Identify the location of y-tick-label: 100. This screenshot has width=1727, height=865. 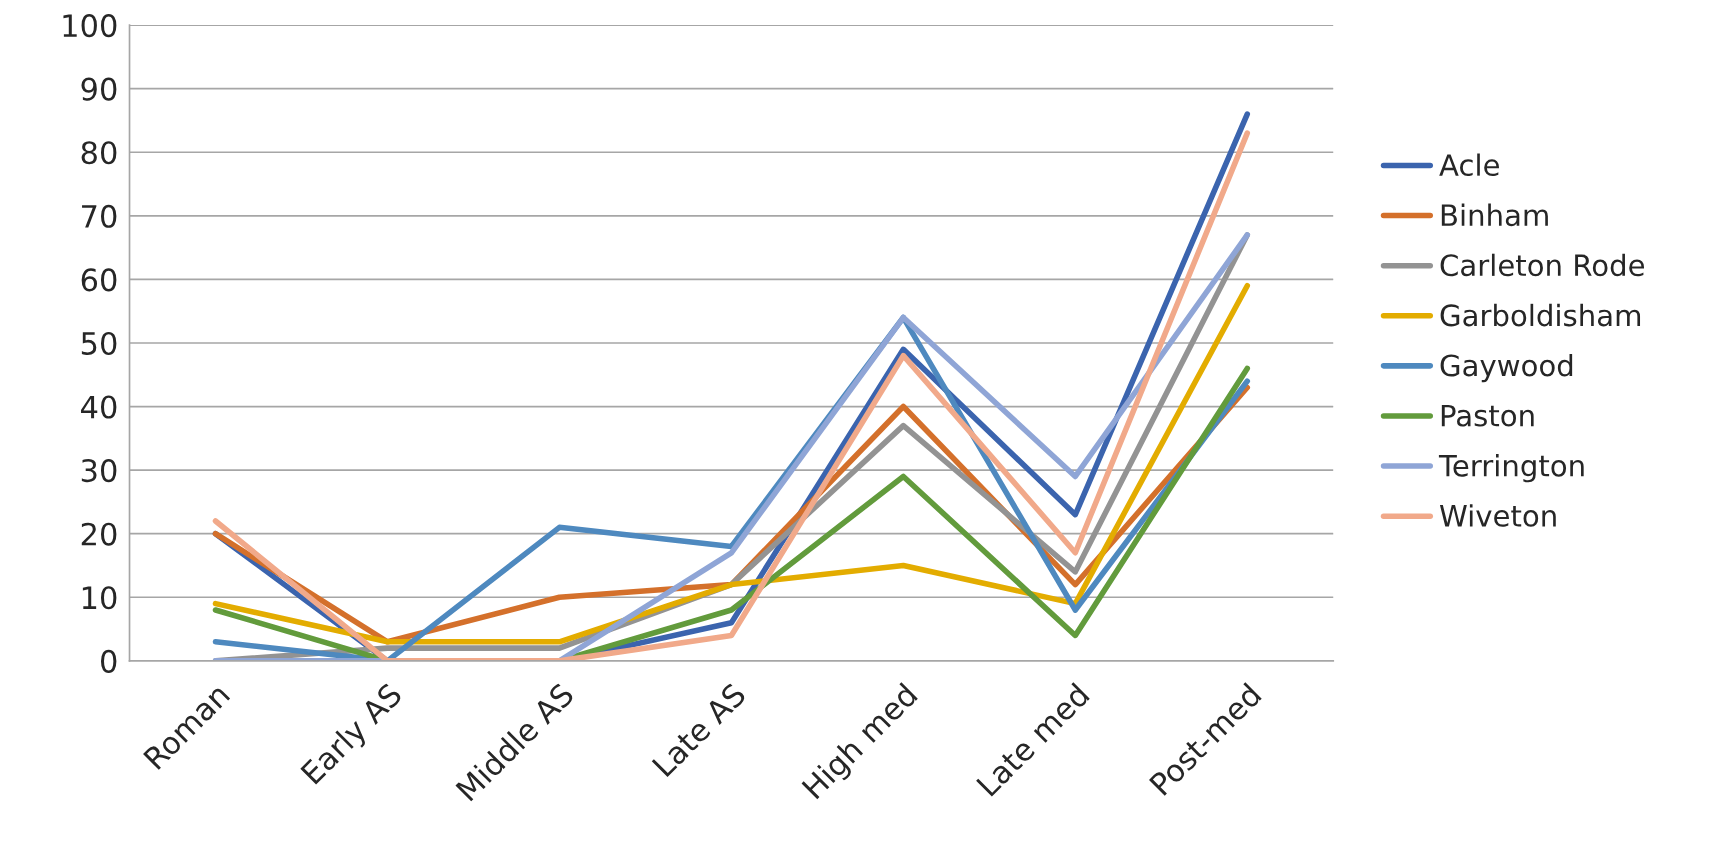
(90, 26).